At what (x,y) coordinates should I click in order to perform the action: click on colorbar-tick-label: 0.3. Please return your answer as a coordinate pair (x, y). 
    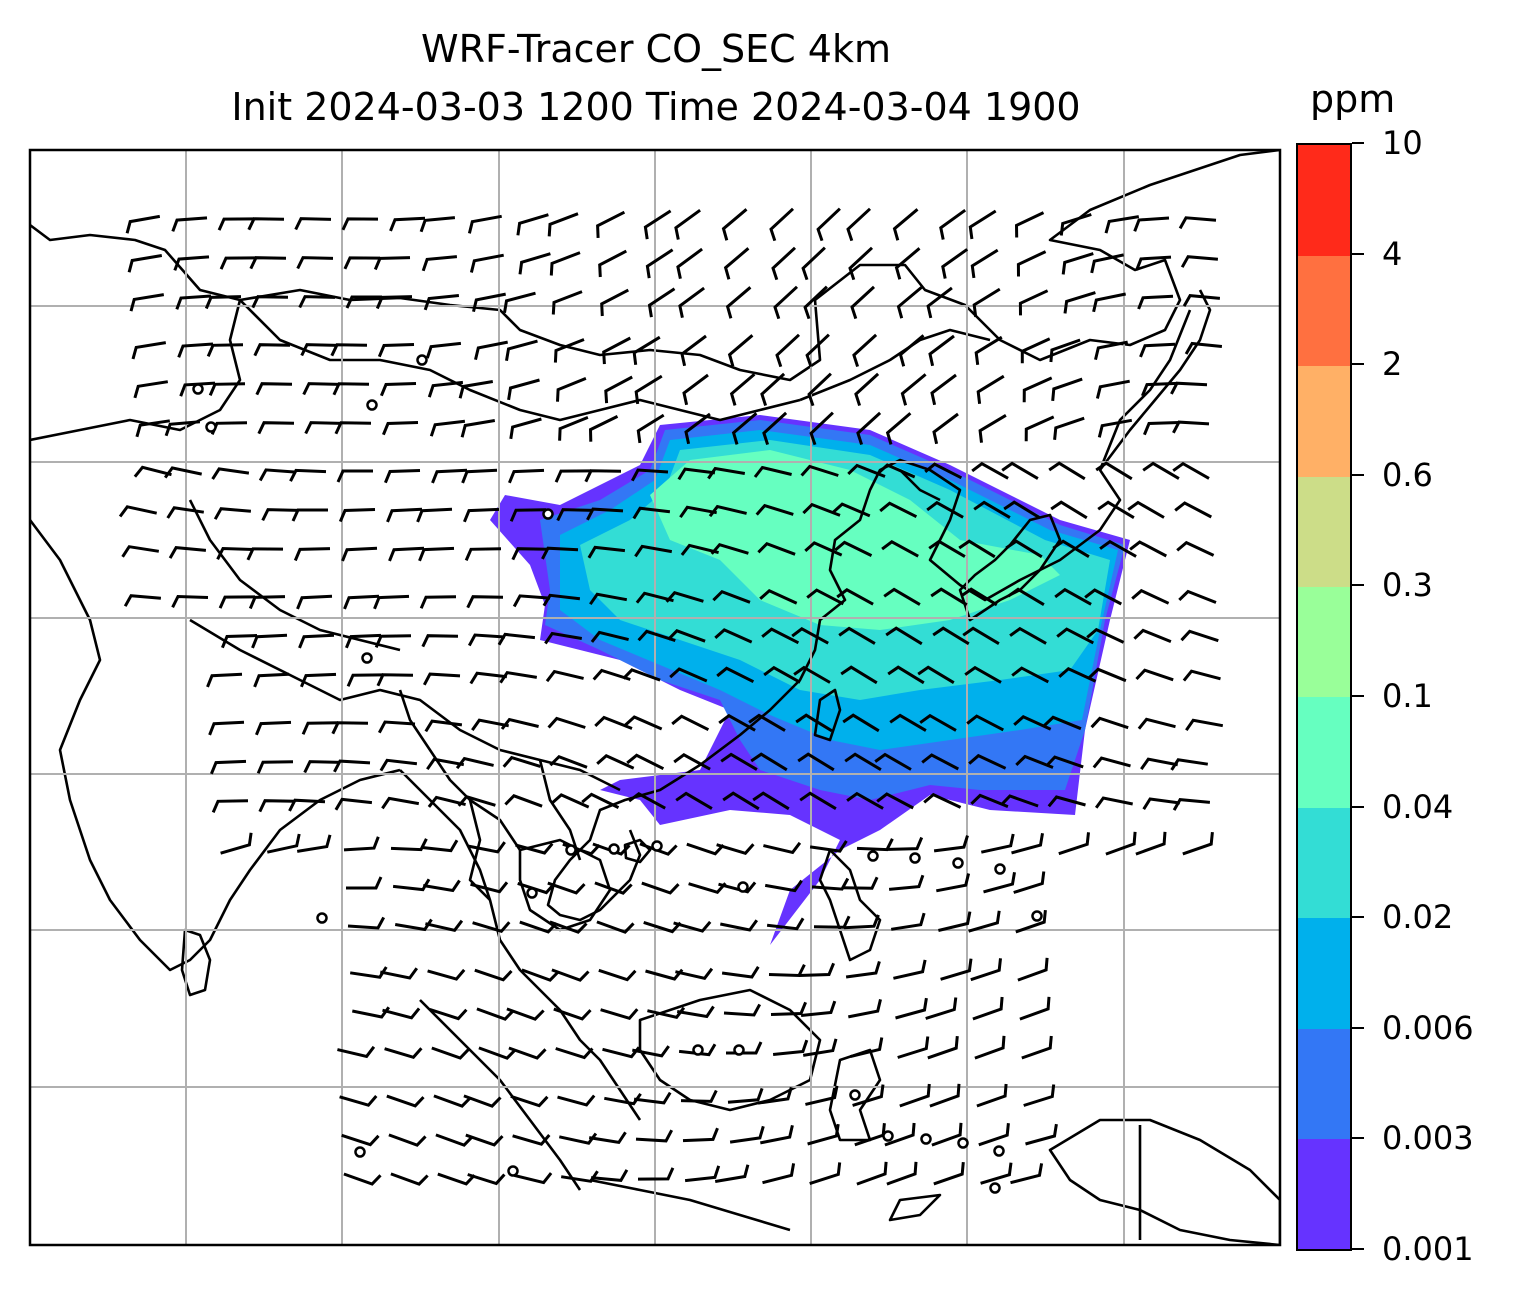
    Looking at the image, I should click on (1407, 585).